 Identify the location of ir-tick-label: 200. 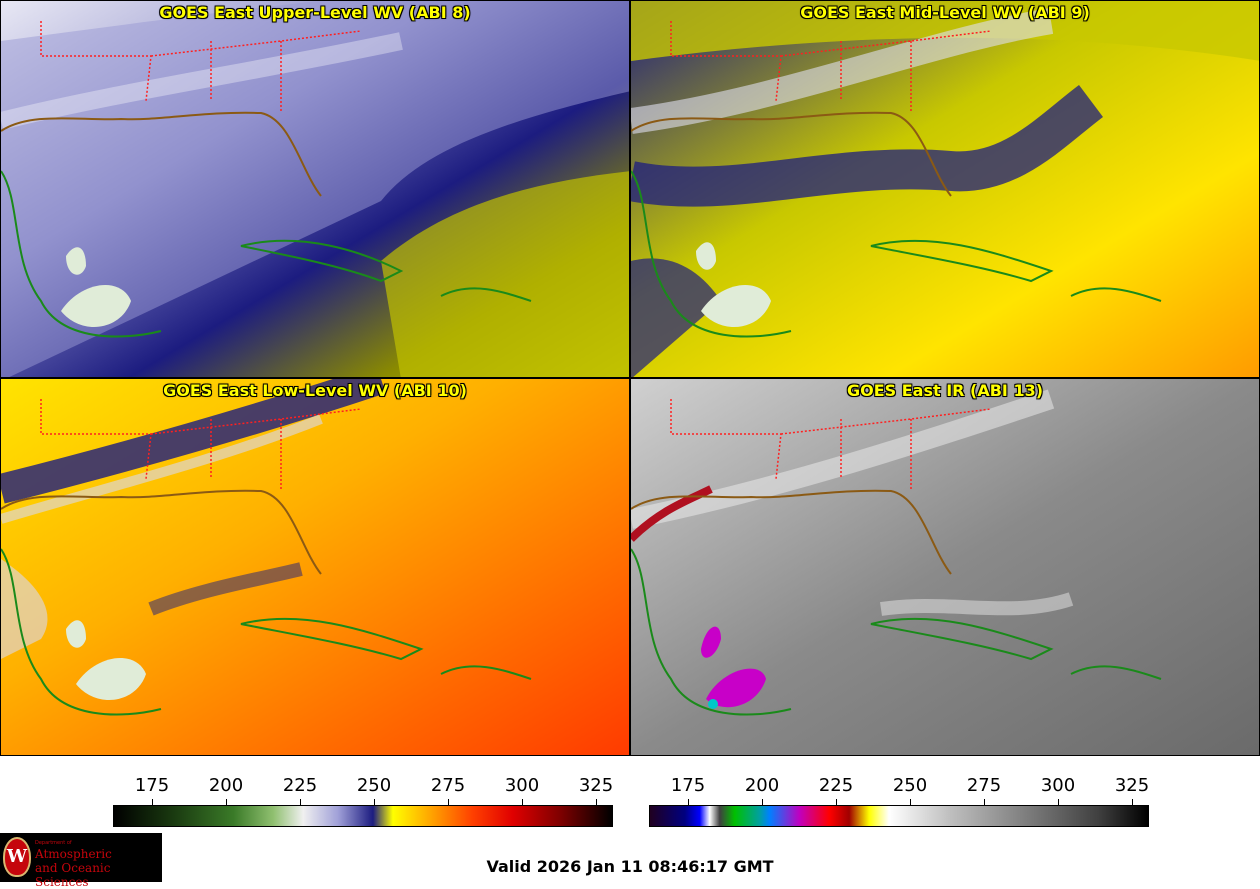
(762, 785).